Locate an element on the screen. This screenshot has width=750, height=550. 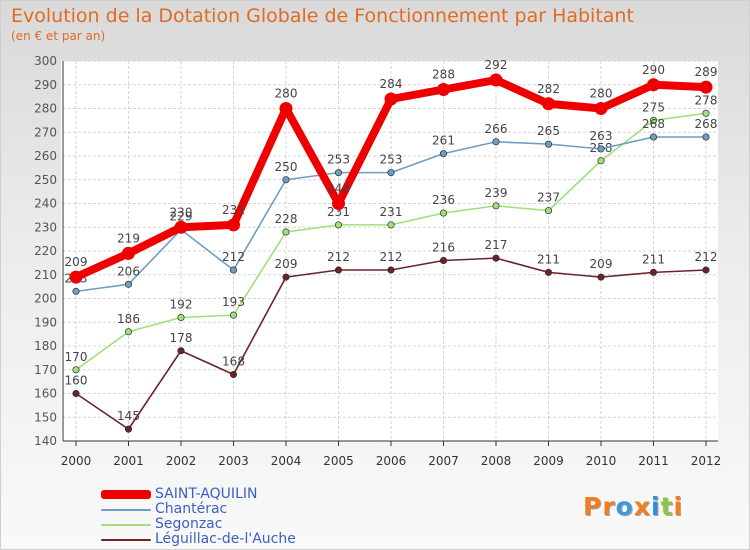
data-label-segonzac: 236 is located at coordinates (443, 200).